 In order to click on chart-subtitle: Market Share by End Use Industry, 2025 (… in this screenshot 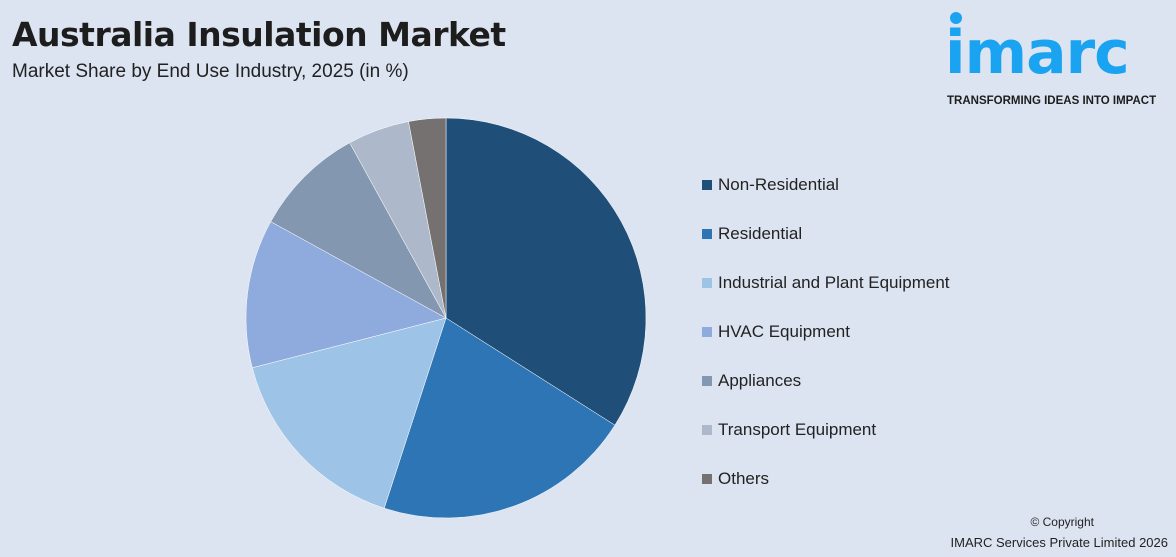, I will do `click(210, 71)`.